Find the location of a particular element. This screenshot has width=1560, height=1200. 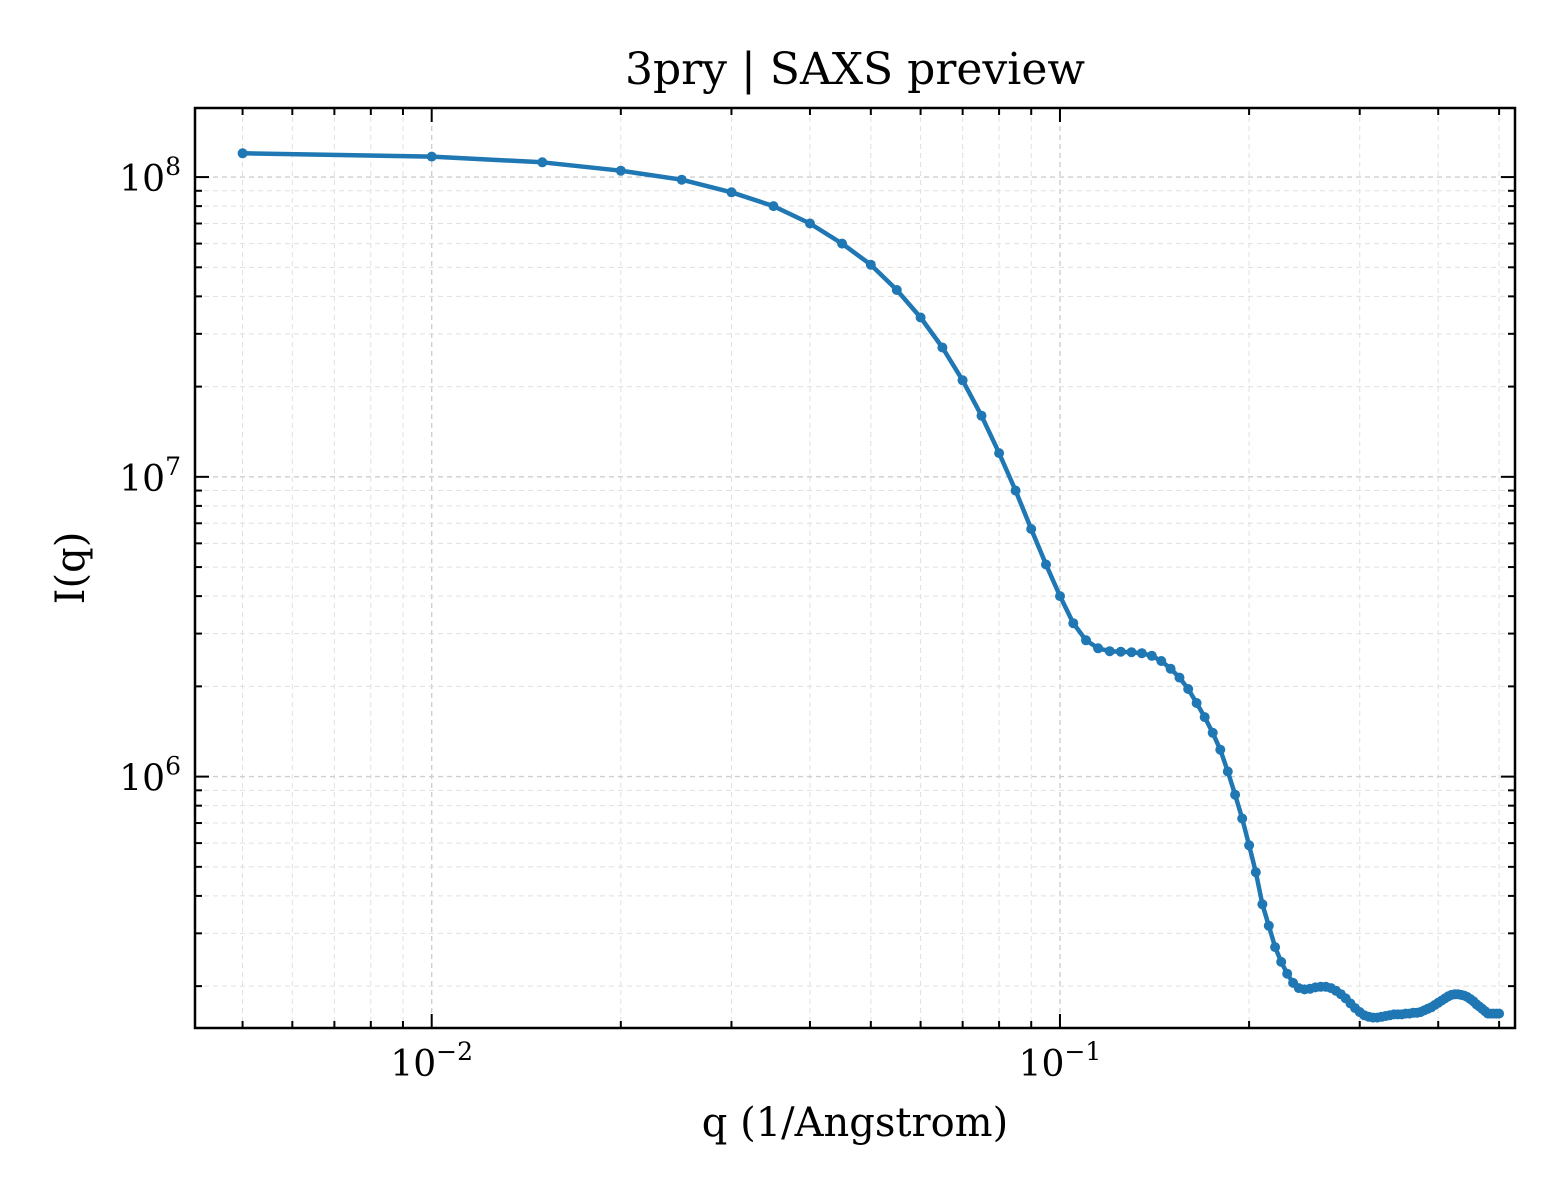

y-tick-label: 10⁶ is located at coordinates (150, 776).